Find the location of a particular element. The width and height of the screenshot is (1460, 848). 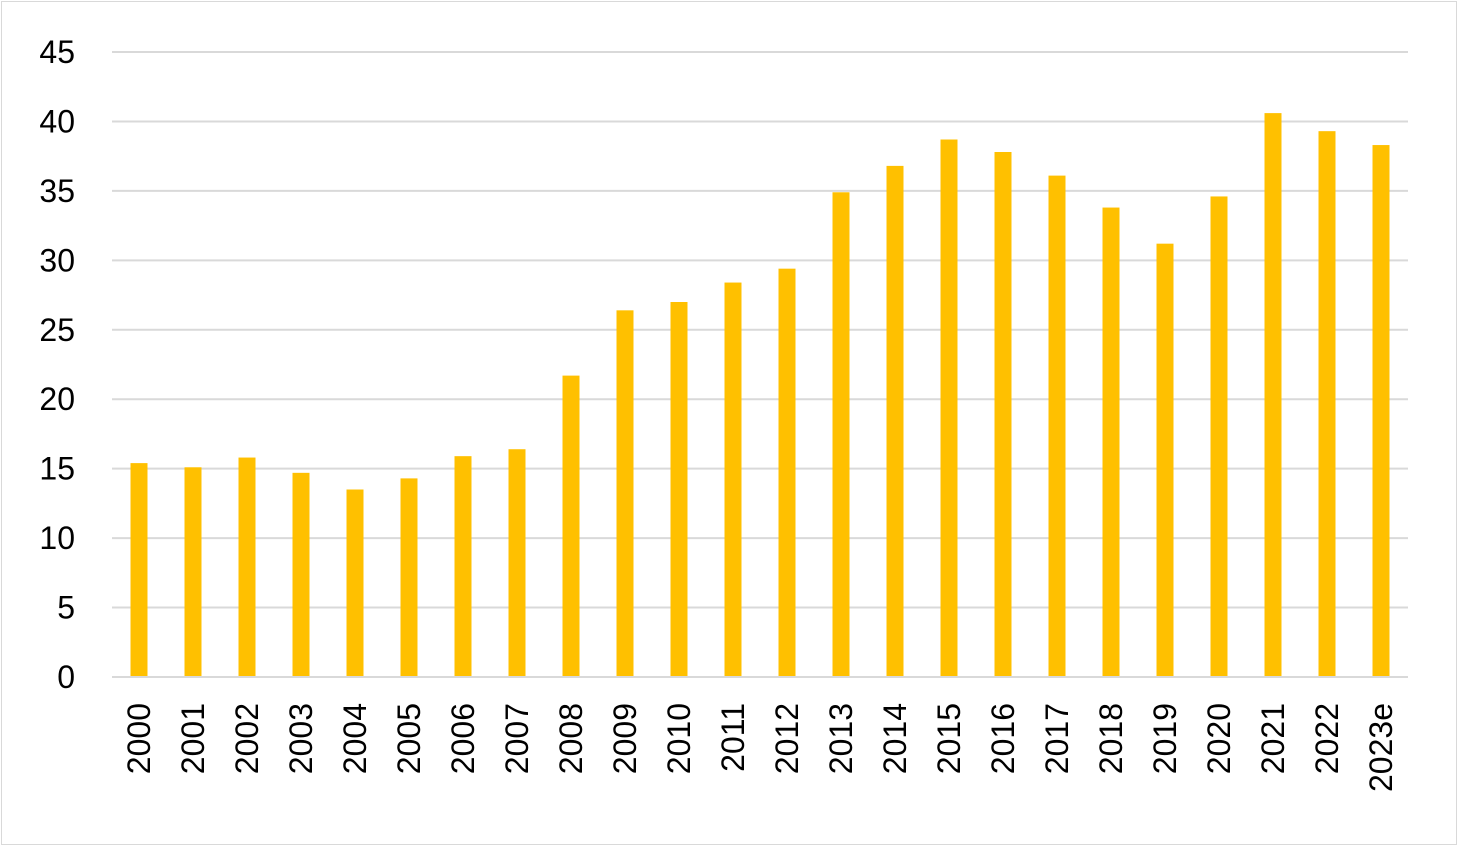

x-tick-label: 2015 is located at coordinates (949, 738).